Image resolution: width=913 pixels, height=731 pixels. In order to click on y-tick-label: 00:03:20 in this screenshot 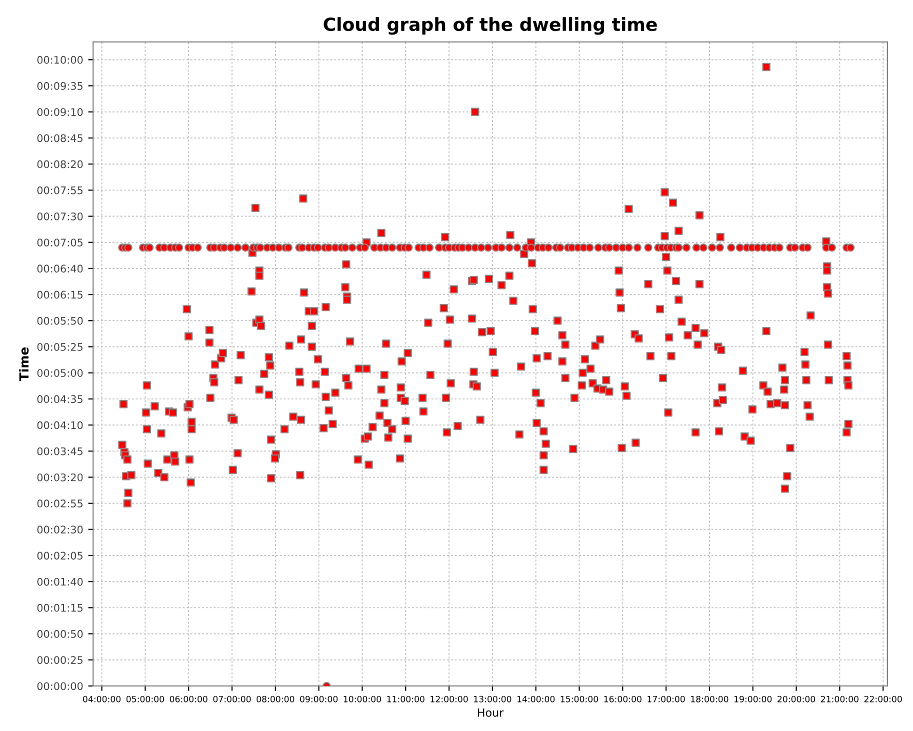, I will do `click(60, 477)`.